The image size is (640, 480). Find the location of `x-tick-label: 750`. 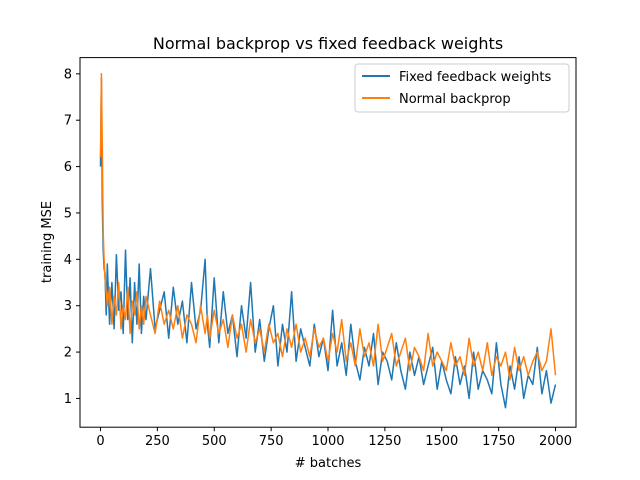

x-tick-label: 750 is located at coordinates (271, 441).